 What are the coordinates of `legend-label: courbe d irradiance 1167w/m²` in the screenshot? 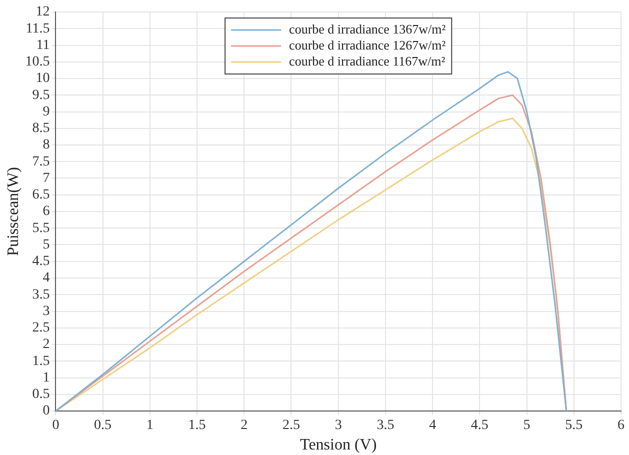 It's located at (367, 60).